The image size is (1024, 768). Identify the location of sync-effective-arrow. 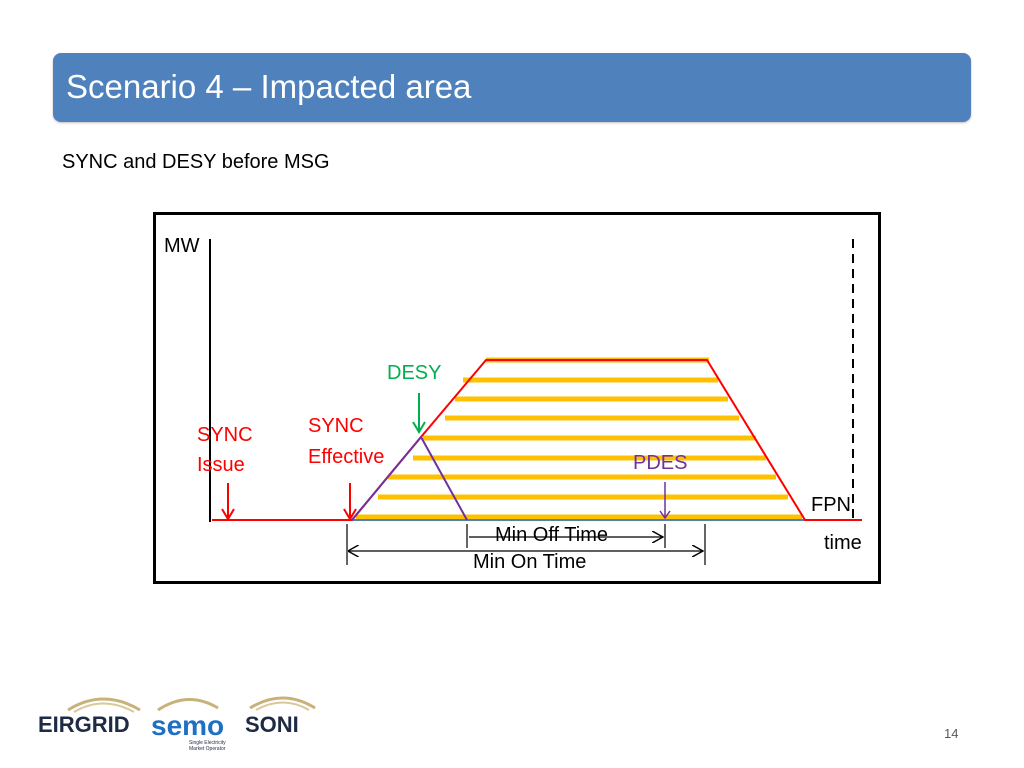
(350, 502).